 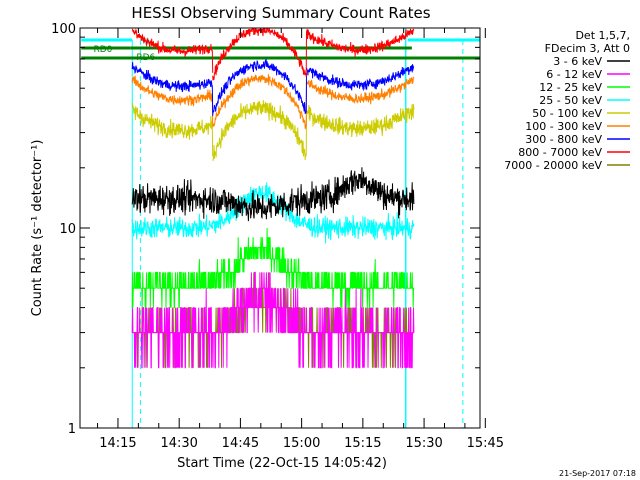 I want to click on legend-header: FDecim 3, Att 0, so click(x=587, y=48).